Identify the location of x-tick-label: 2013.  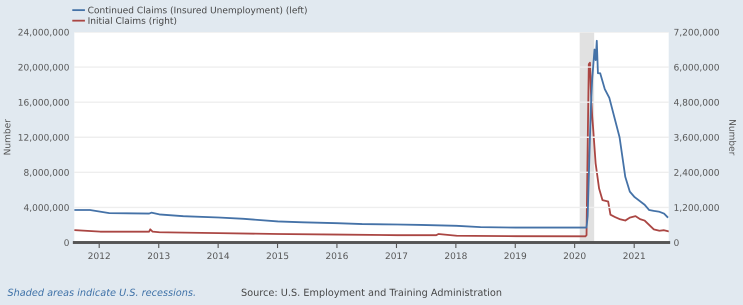
(159, 256).